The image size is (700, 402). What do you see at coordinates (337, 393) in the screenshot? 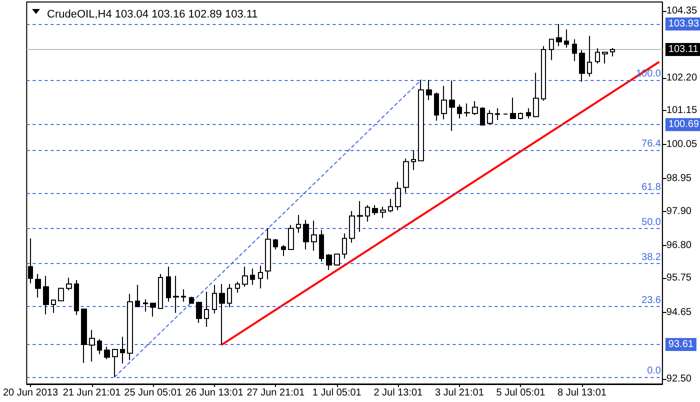
I see `x-tick-label: 1 Jul 05:01` at bounding box center [337, 393].